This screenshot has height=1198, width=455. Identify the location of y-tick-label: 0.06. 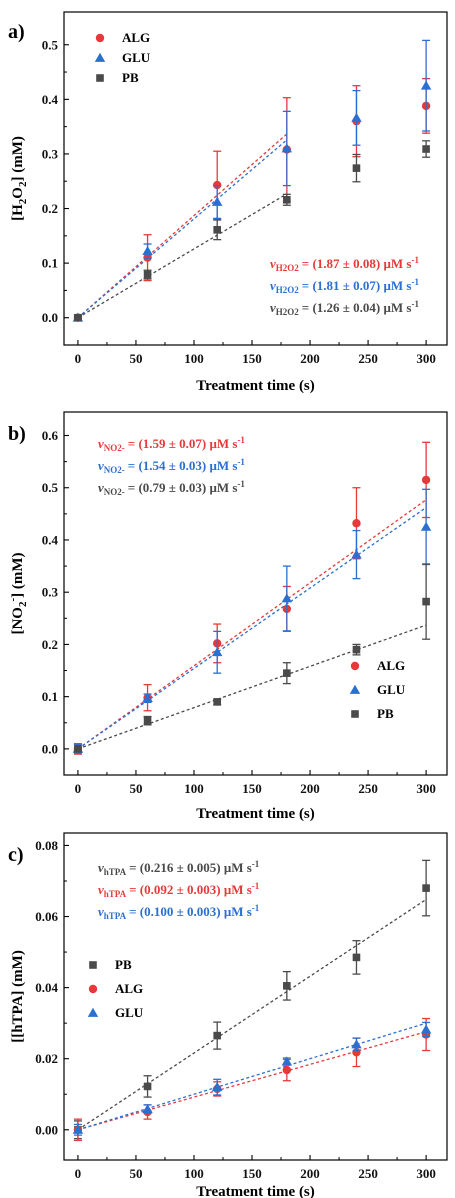
(46, 916).